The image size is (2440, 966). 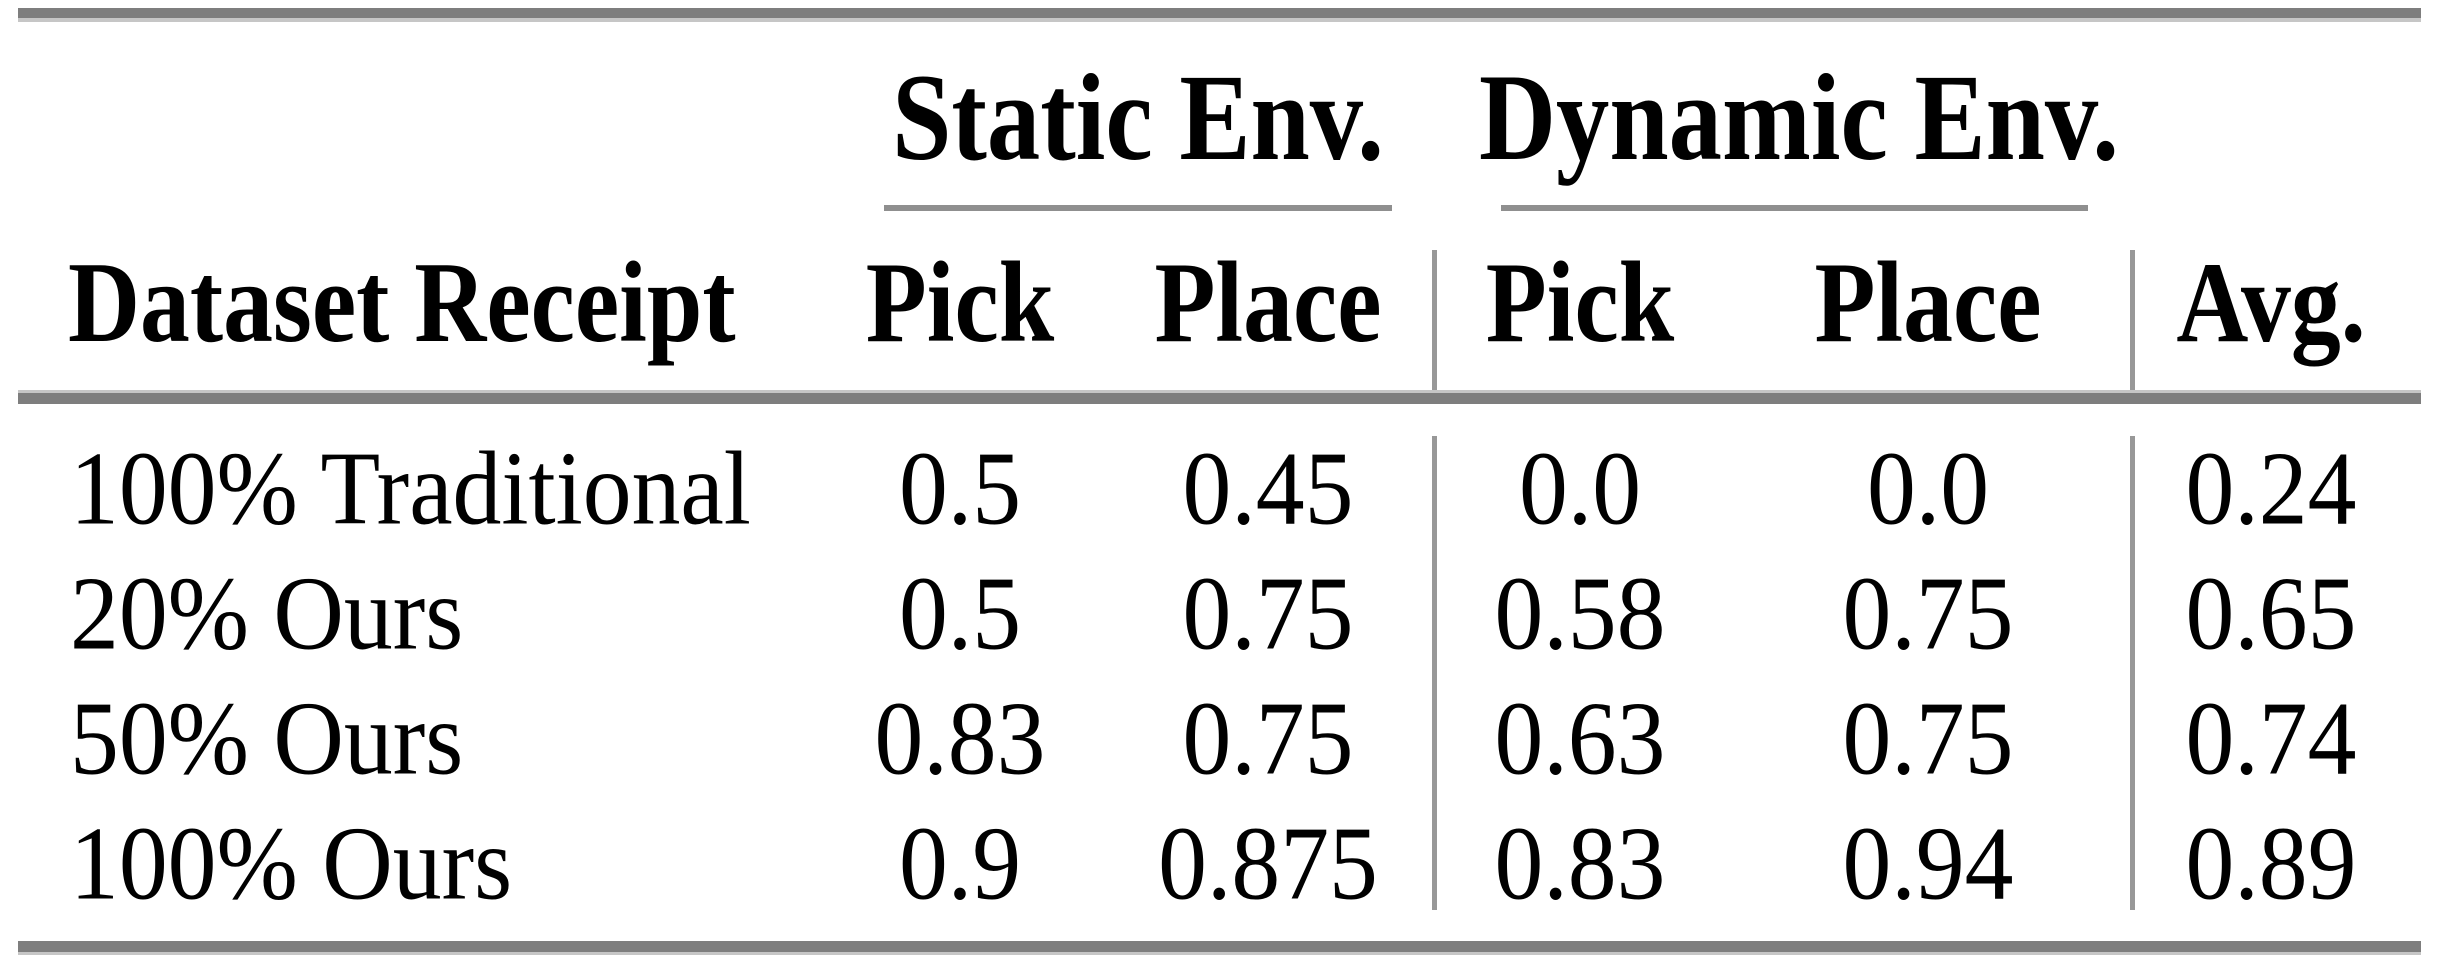 I want to click on column-header-static-pick: Pick, so click(x=960, y=303).